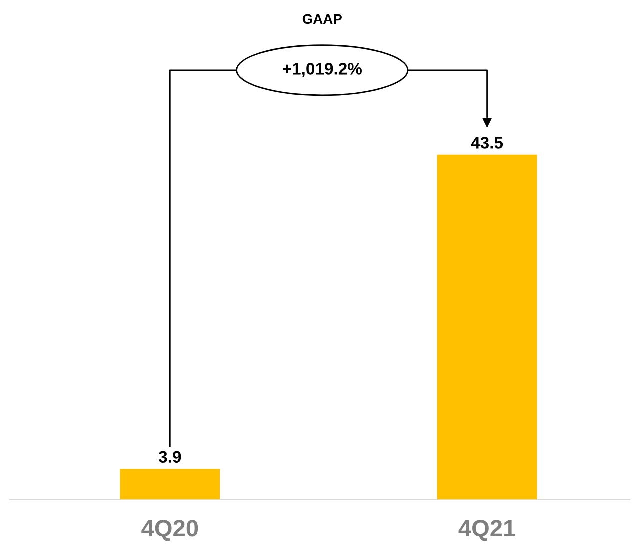 This screenshot has height=556, width=634. I want to click on x-tick-label: 4Q21, so click(487, 531).